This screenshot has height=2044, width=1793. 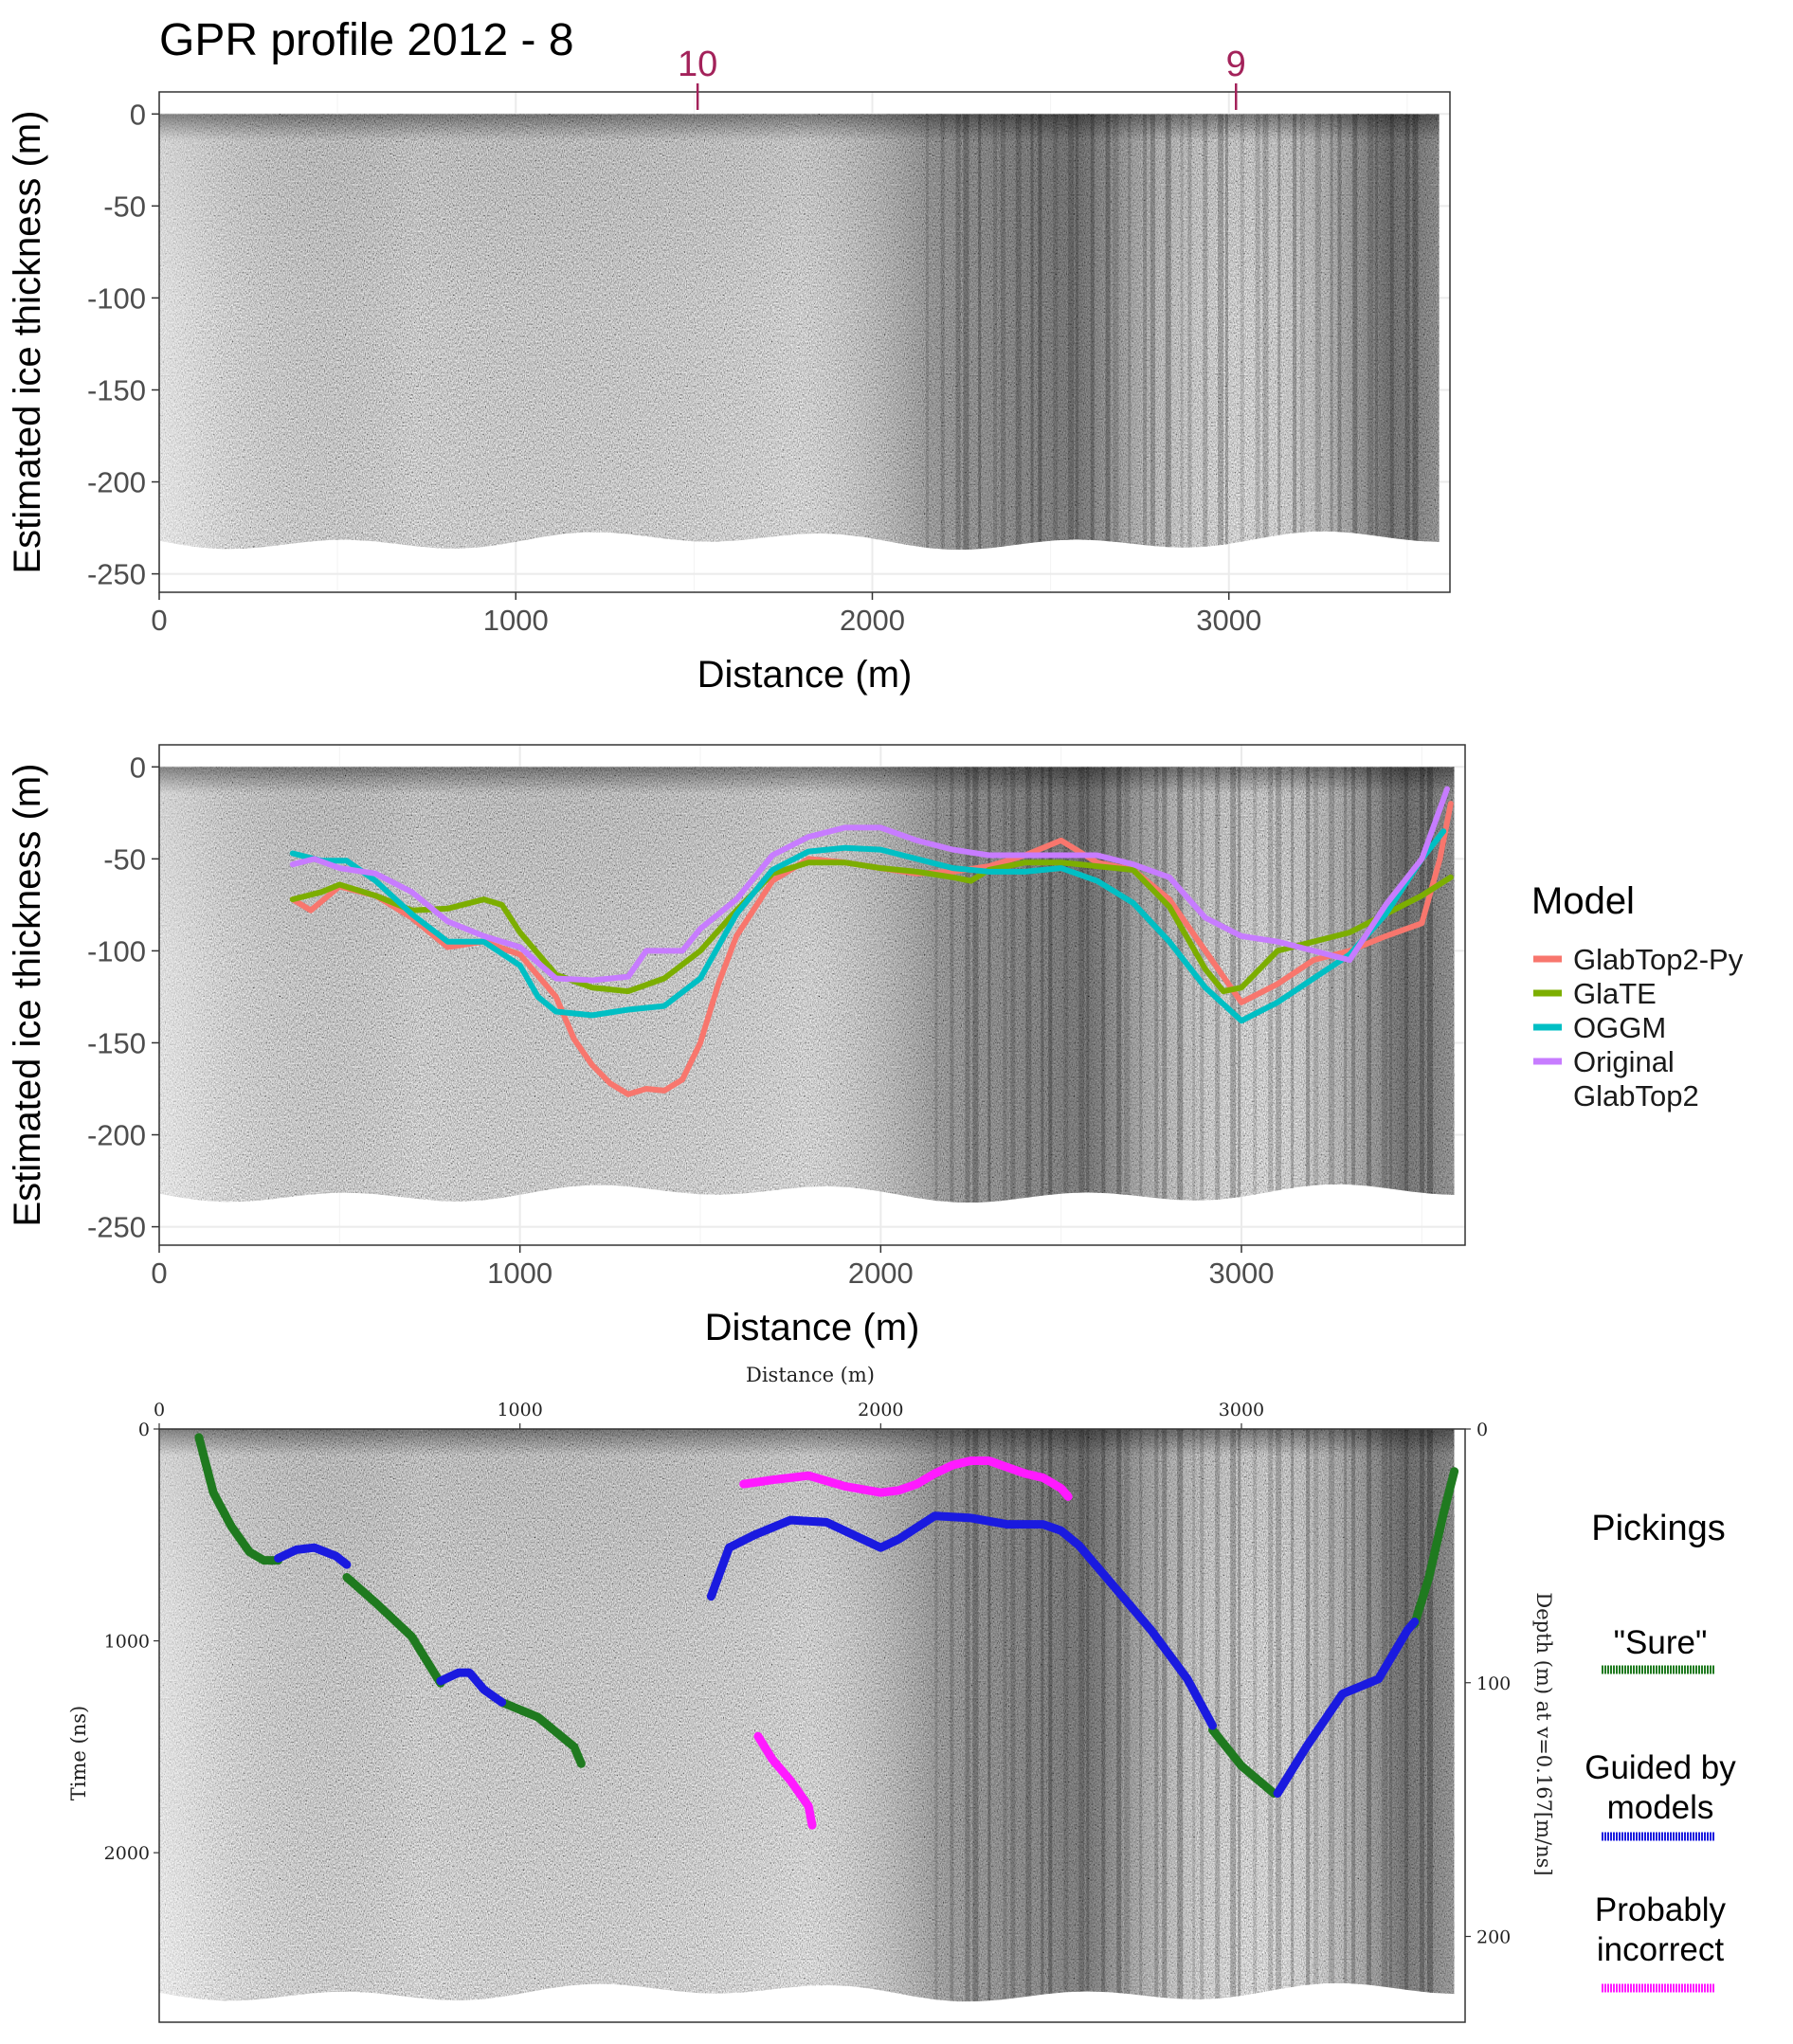 What do you see at coordinates (1615, 993) in the screenshot?
I see `legend-label: GlaTE` at bounding box center [1615, 993].